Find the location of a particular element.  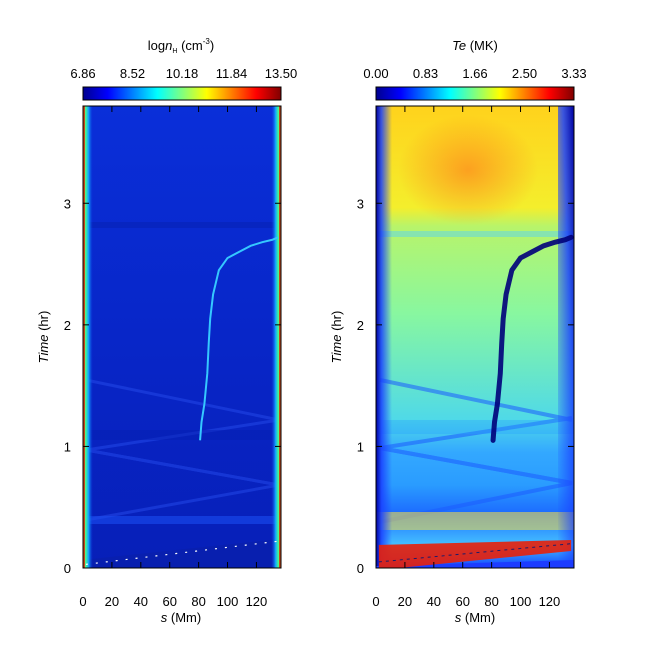

temperature-x-tick-label: 20 is located at coordinates (405, 601).